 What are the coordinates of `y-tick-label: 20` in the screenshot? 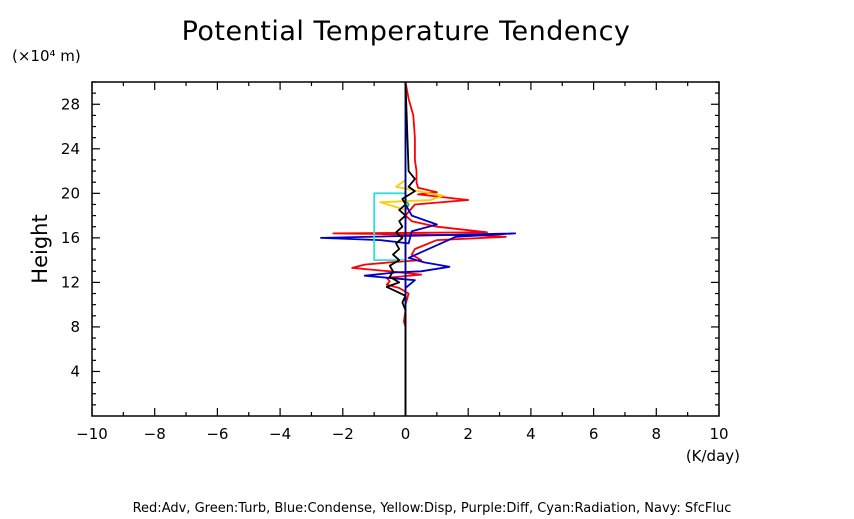 It's located at (70, 193).